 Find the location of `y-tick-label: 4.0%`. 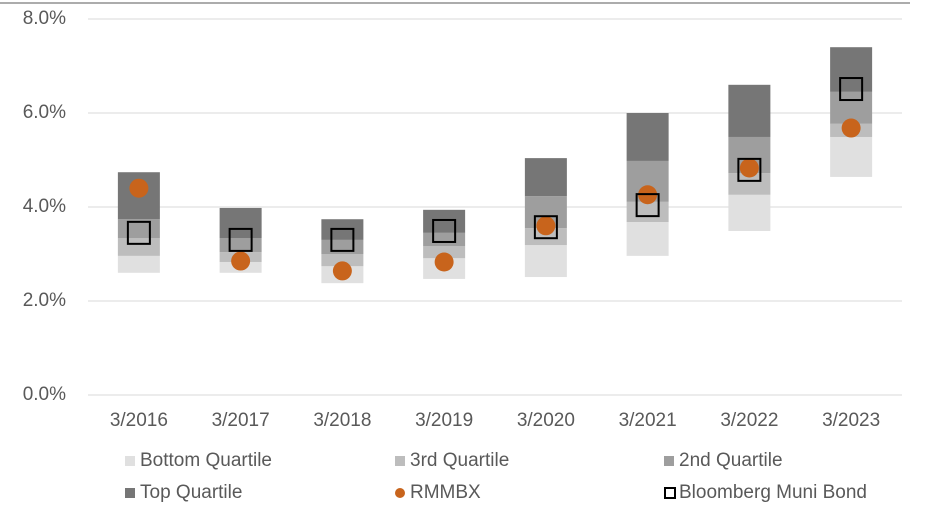

y-tick-label: 4.0% is located at coordinates (44, 206).